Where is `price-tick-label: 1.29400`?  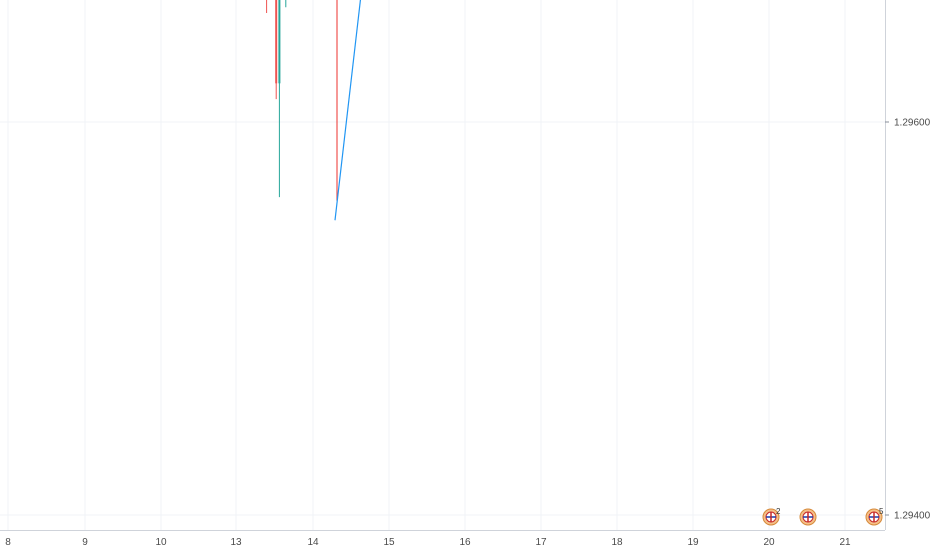 price-tick-label: 1.29400 is located at coordinates (912, 516).